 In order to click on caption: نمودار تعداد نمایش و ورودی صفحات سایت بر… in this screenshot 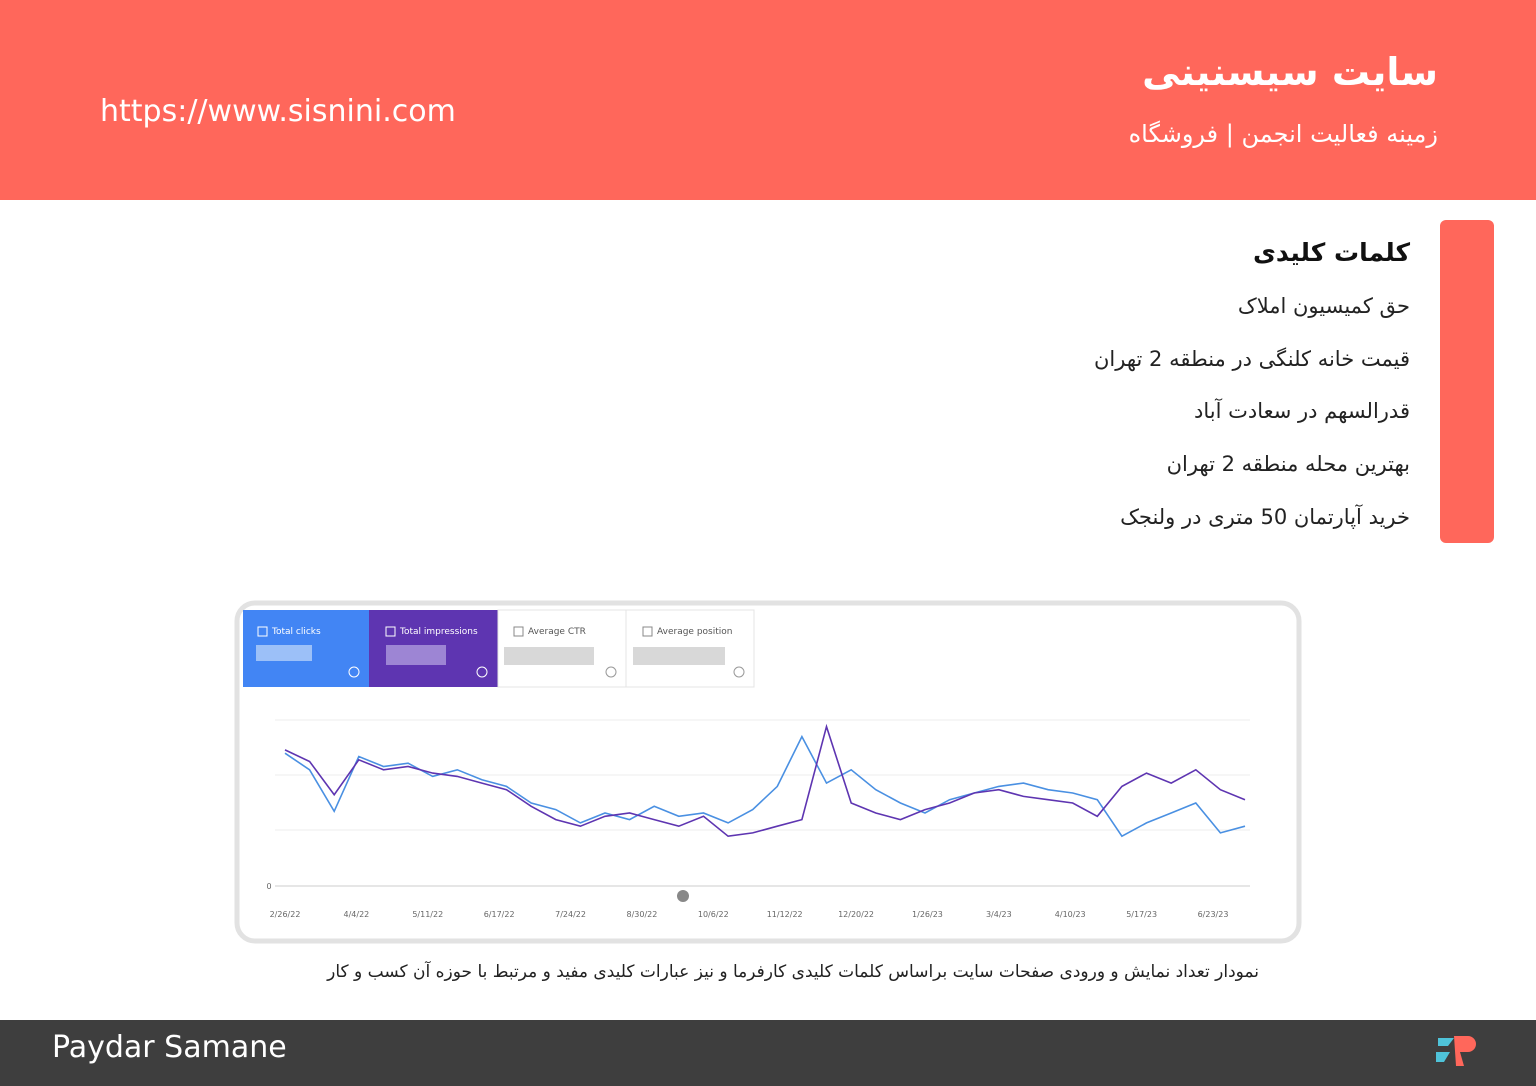, I will do `click(793, 972)`.